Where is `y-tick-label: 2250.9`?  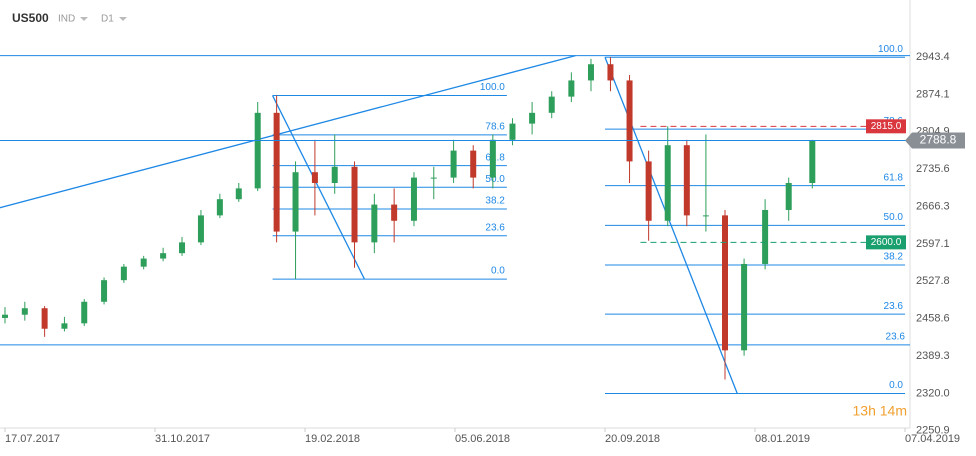
y-tick-label: 2250.9 is located at coordinates (933, 431).